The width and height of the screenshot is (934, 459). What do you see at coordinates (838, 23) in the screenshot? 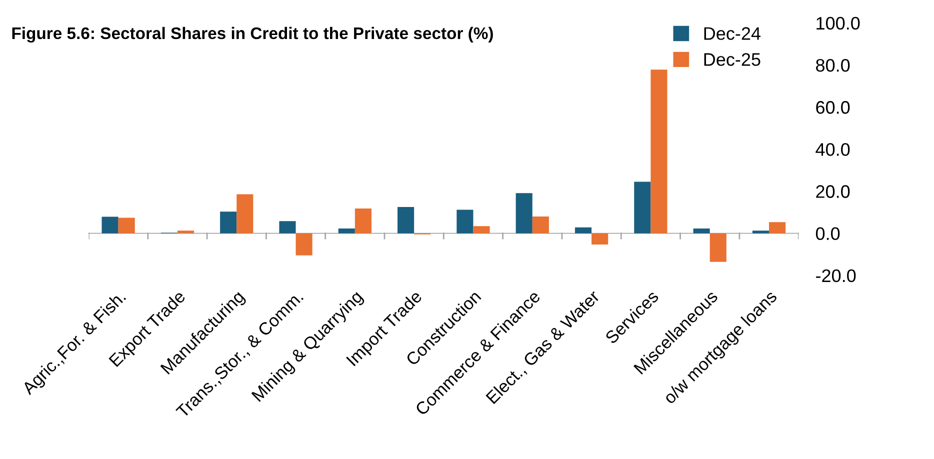
I see `y-tick-label: 100.0` at bounding box center [838, 23].